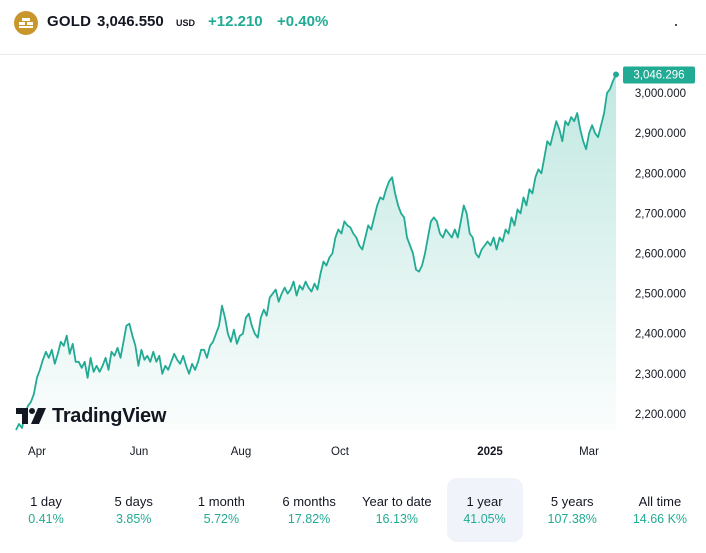  What do you see at coordinates (133, 519) in the screenshot?
I see `range-change: 3.85%` at bounding box center [133, 519].